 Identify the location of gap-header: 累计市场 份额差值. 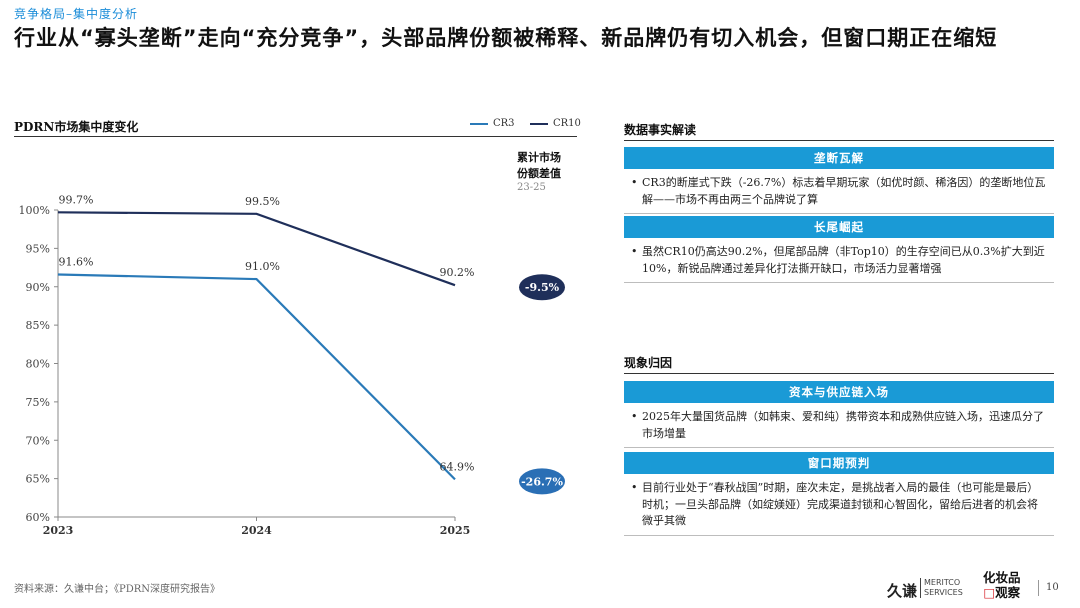
(539, 166).